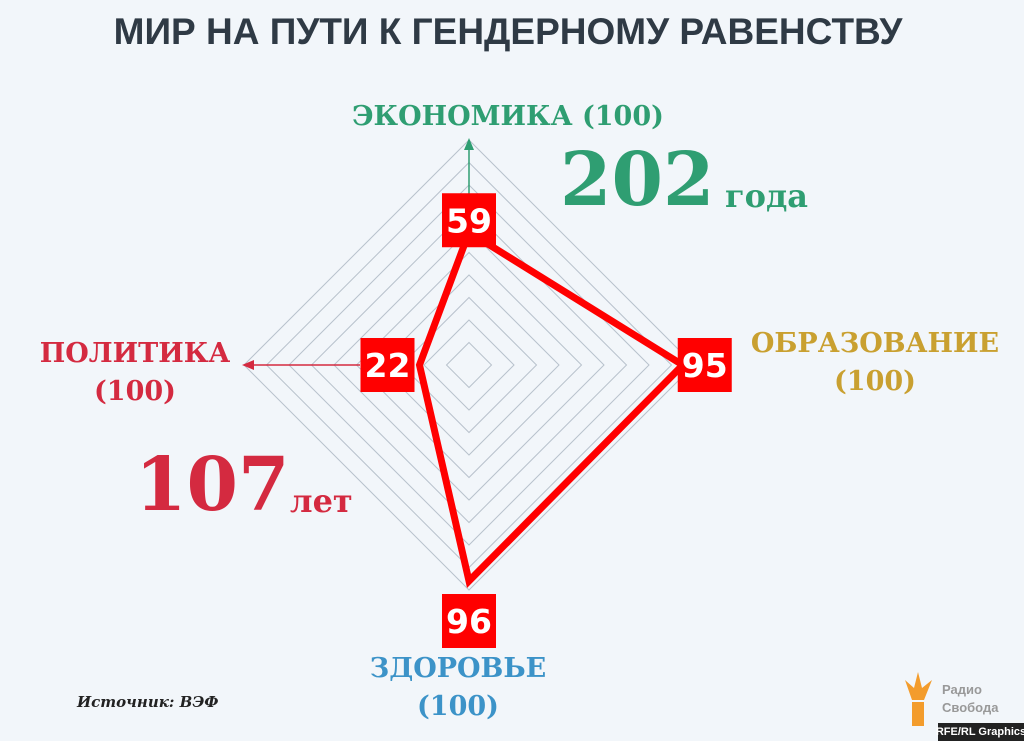 The height and width of the screenshot is (741, 1024). I want to click on value-label: 95, so click(705, 365).